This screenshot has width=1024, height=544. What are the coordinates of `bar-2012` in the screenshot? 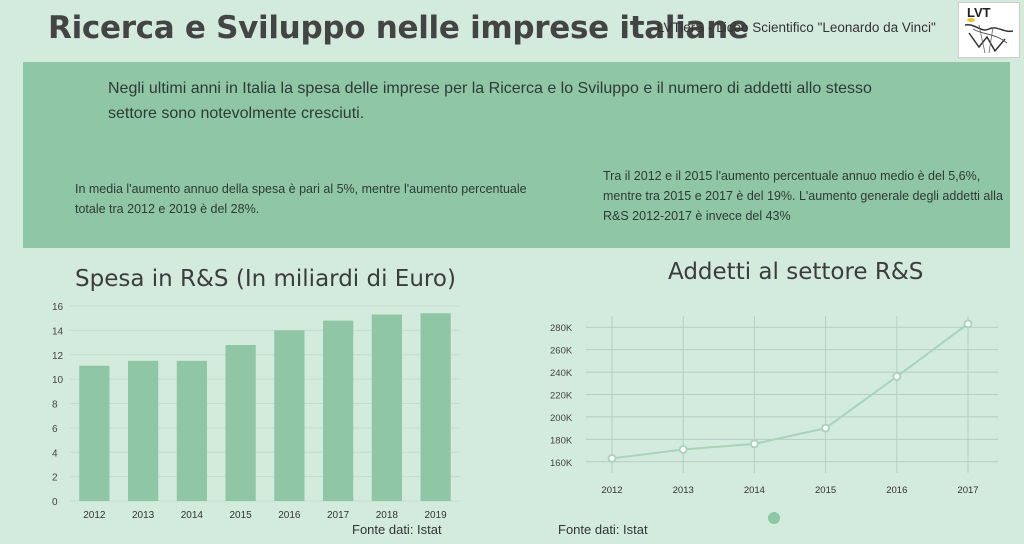 It's located at (94, 433).